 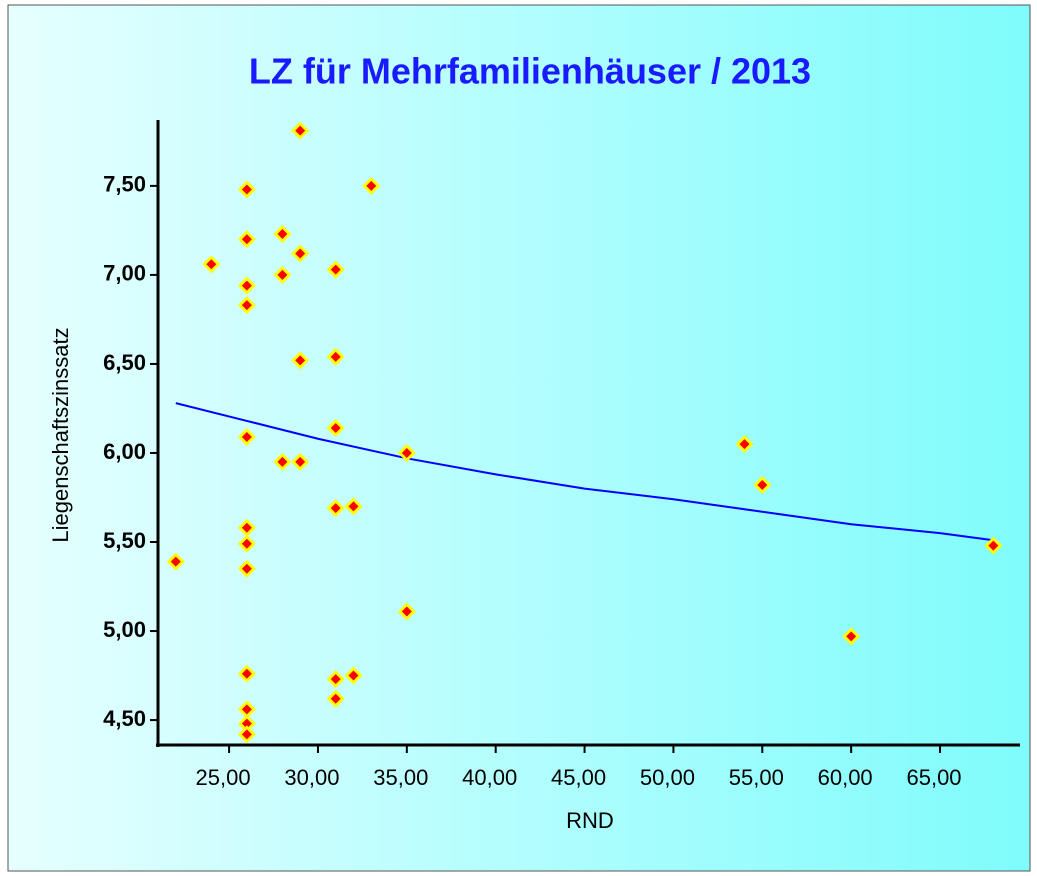 What do you see at coordinates (223, 777) in the screenshot?
I see `x-tick-label: 25,00` at bounding box center [223, 777].